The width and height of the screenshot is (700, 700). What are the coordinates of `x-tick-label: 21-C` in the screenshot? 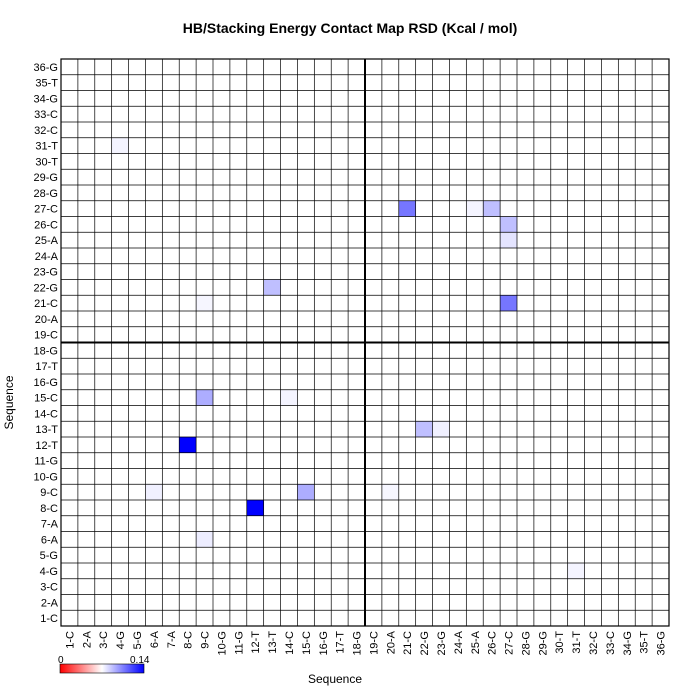 It's located at (408, 643).